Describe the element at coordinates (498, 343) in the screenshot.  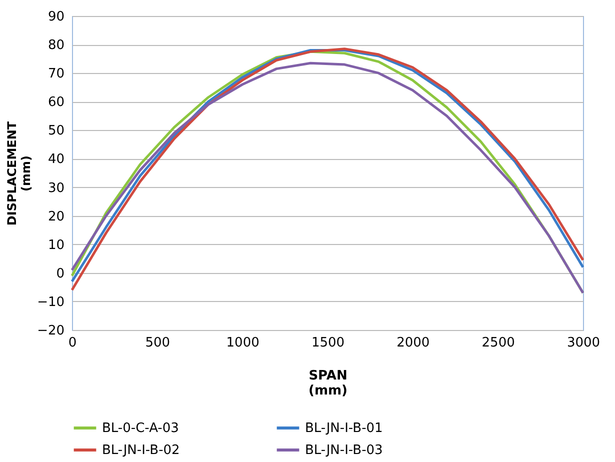
I see `x-tick-label: 2500` at that location.